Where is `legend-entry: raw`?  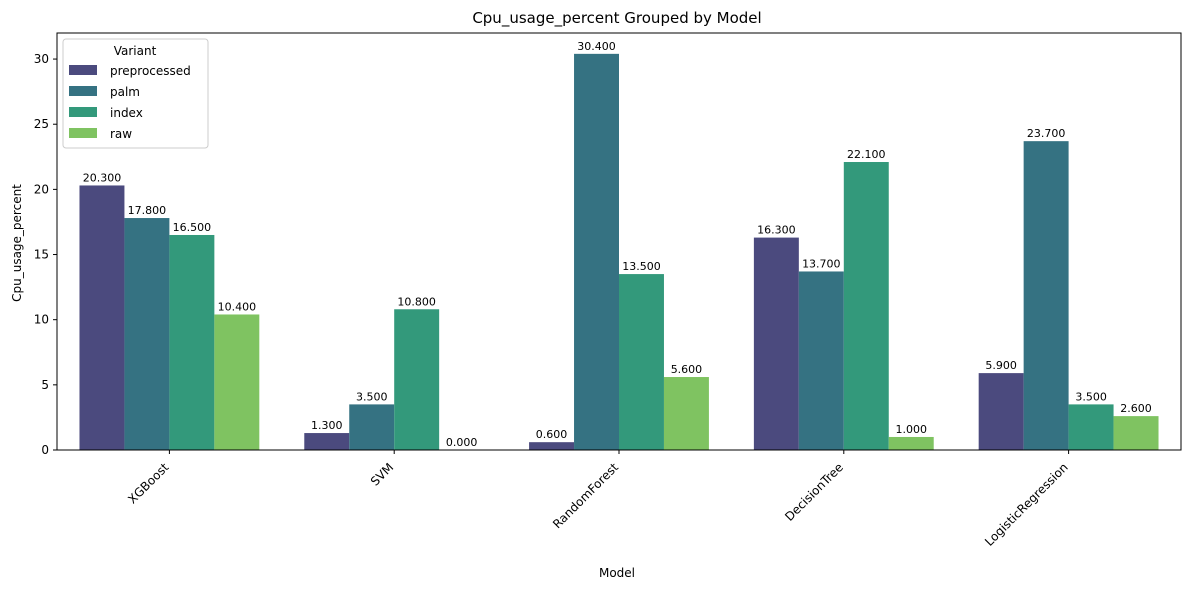
legend-entry: raw is located at coordinates (121, 134).